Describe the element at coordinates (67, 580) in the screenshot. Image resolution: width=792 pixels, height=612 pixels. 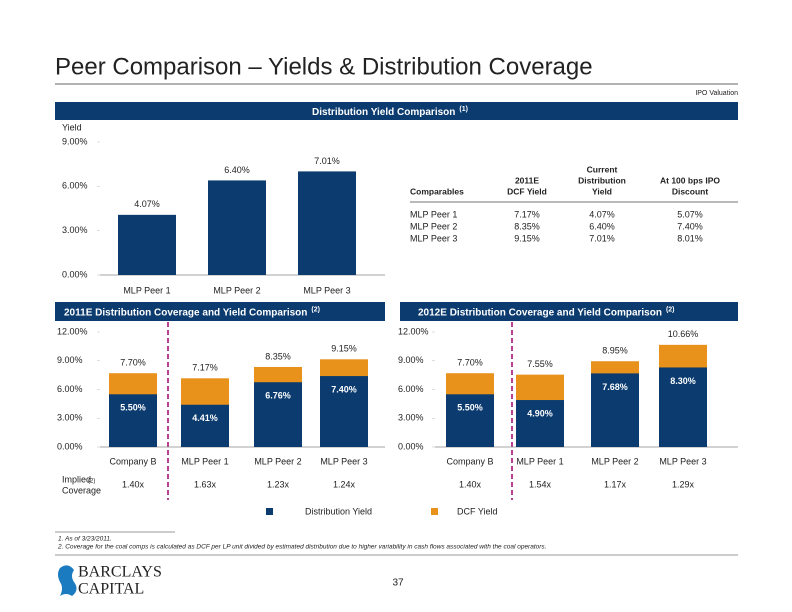
I see `logo-eagle` at that location.